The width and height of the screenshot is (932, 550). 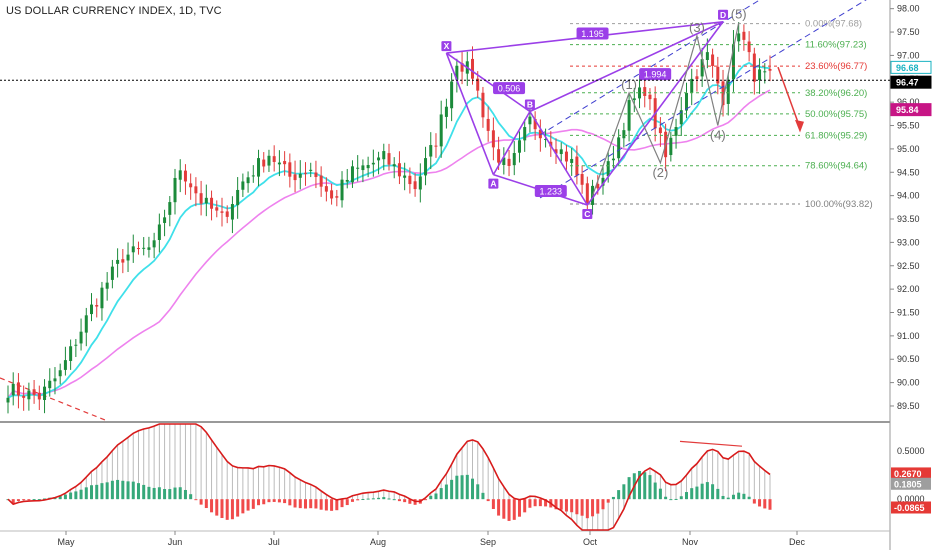 What do you see at coordinates (908, 266) in the screenshot?
I see `y-tick-label: 92.50` at bounding box center [908, 266].